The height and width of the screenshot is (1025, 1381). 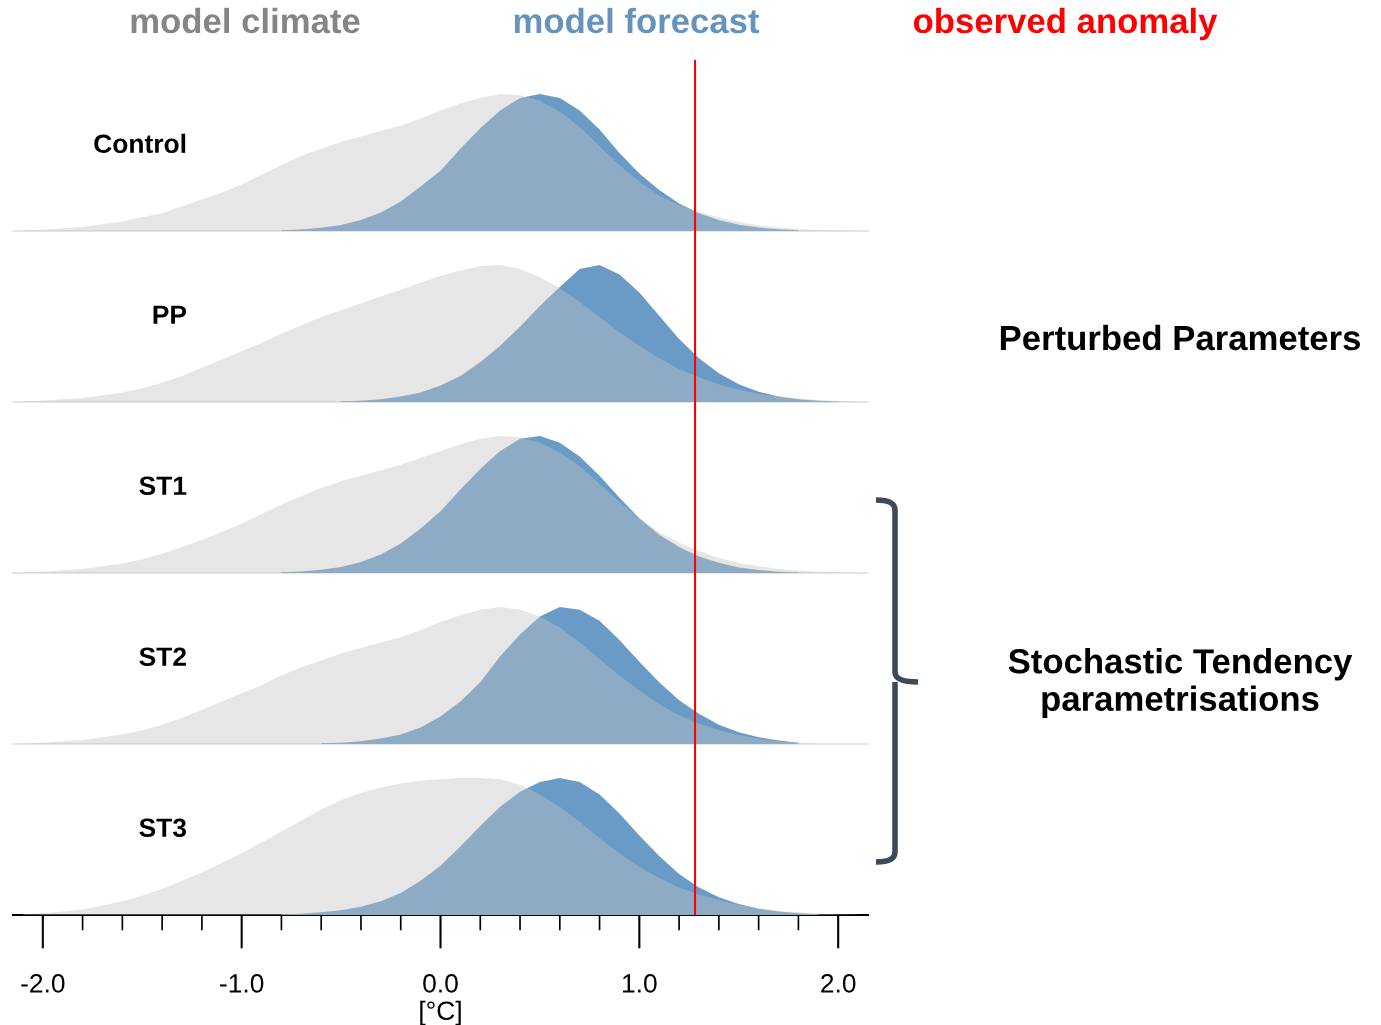 What do you see at coordinates (140, 143) in the screenshot?
I see `text: Control` at bounding box center [140, 143].